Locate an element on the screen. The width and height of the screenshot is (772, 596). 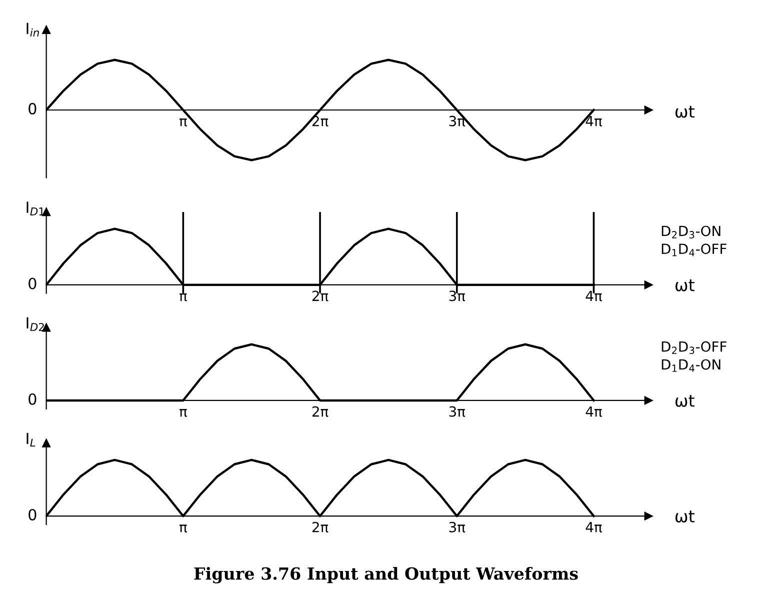
y-axis-title: I$_{D1}$ is located at coordinates (35, 209).